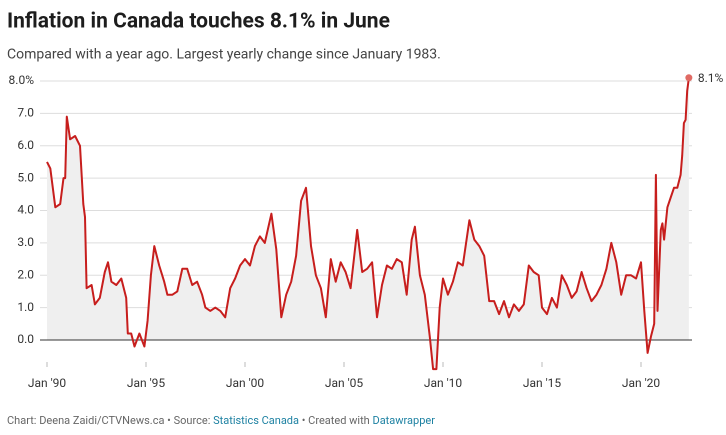 This screenshot has height=435, width=726. Describe the element at coordinates (711, 78) in the screenshot. I see `end-label: 8.1%` at that location.